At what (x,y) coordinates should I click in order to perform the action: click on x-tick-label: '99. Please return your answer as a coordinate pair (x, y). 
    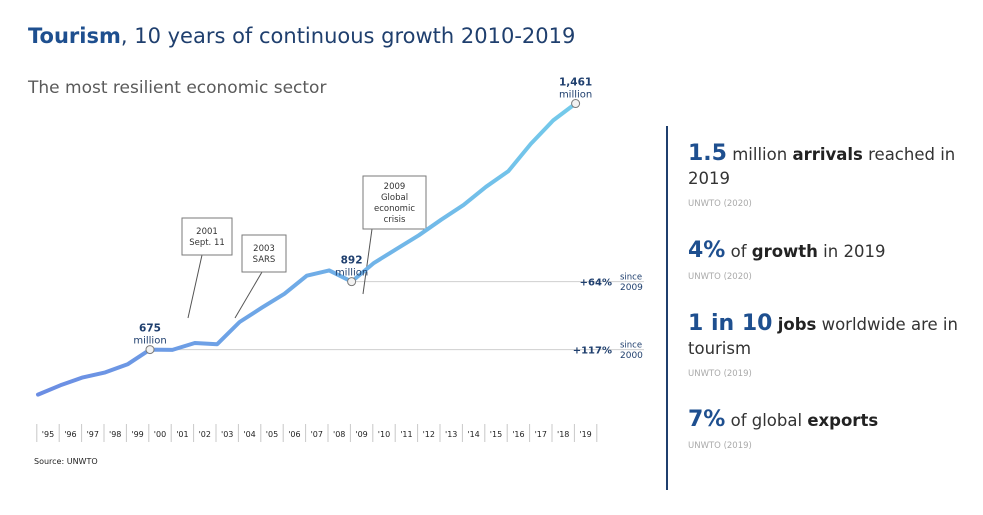
    Looking at the image, I should click on (137, 434).